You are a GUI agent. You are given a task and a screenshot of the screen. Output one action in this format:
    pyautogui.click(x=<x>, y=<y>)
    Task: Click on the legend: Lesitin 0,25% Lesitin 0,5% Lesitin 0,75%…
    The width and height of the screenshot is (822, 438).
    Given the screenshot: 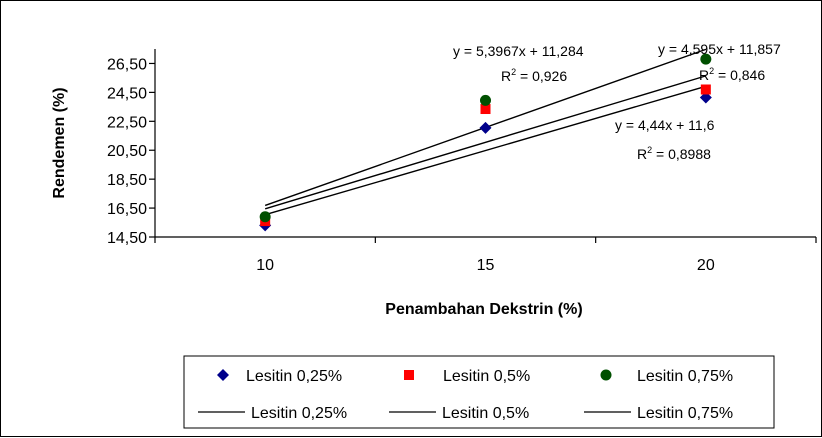 What is the action you would take?
    pyautogui.click(x=479, y=392)
    